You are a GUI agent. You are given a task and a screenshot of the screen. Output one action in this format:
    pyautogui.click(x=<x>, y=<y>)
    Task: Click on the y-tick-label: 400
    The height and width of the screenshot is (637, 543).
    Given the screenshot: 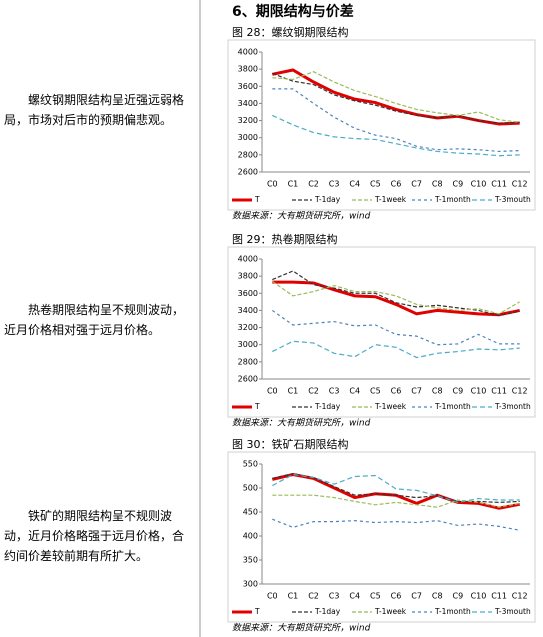 What is the action you would take?
    pyautogui.click(x=250, y=536)
    